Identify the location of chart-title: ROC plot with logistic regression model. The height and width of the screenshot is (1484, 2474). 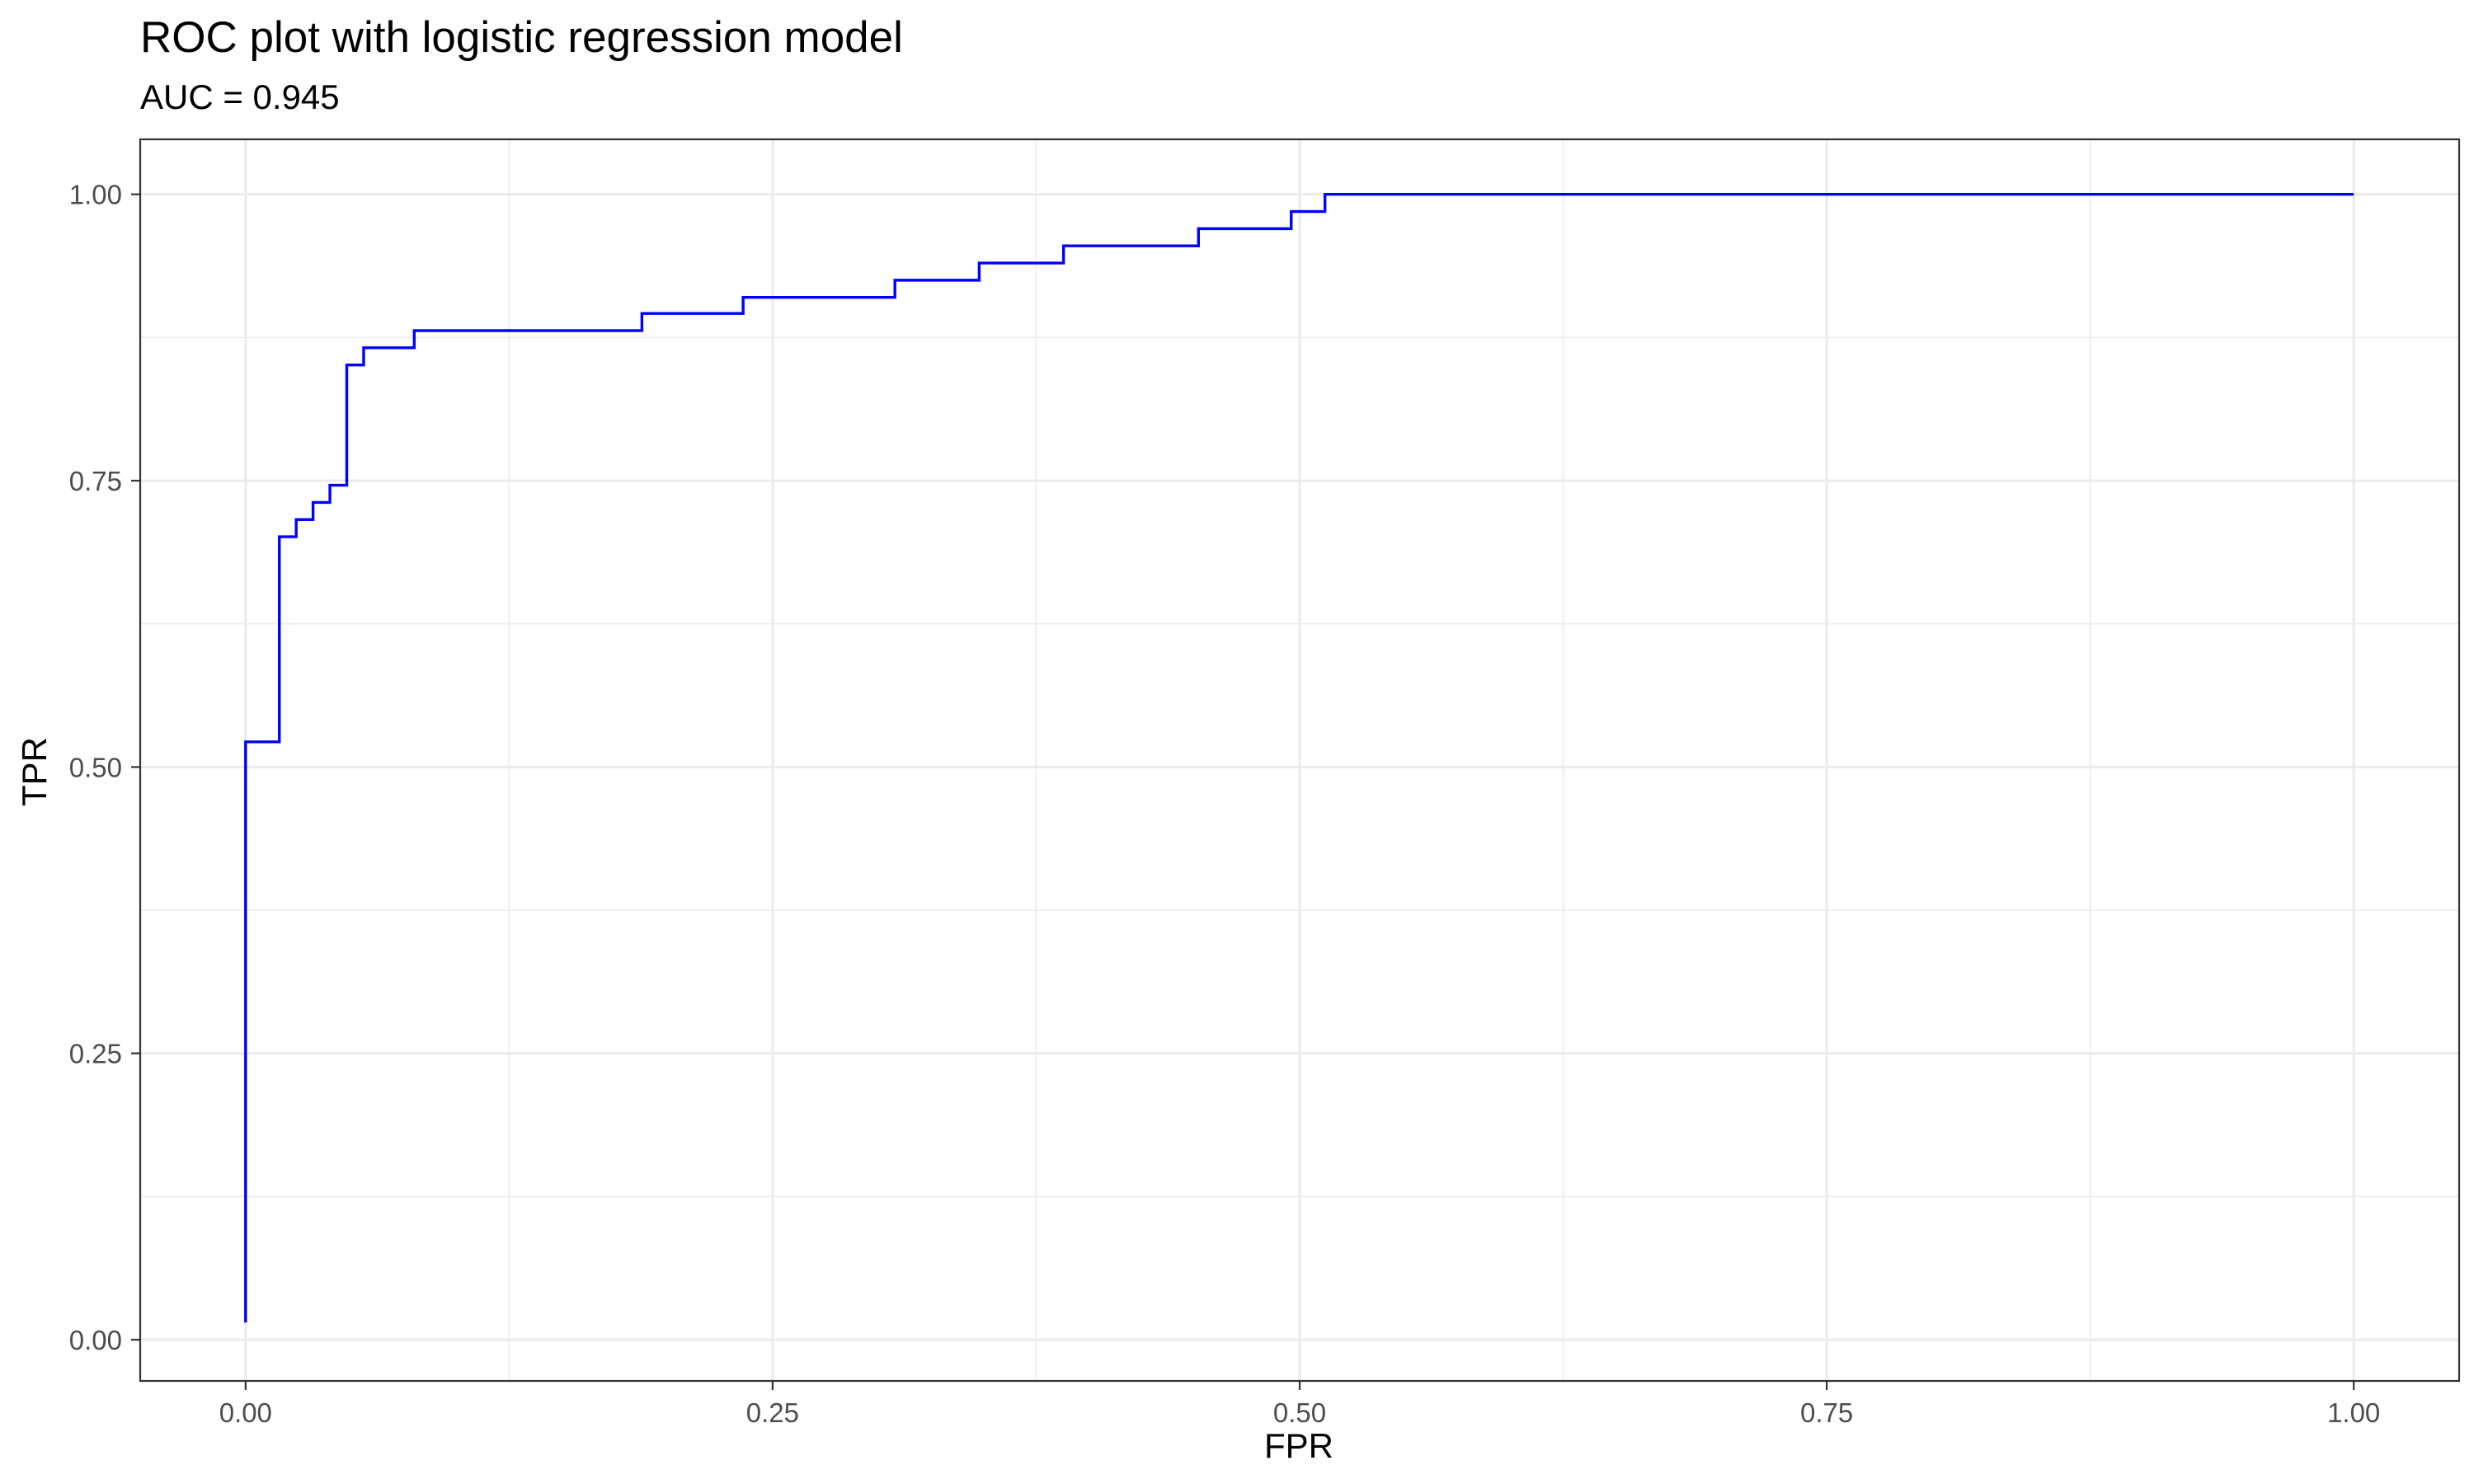
(521, 37).